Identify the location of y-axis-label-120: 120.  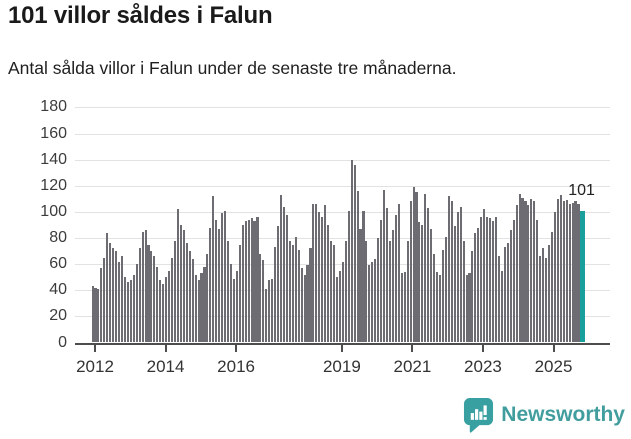
(53, 185).